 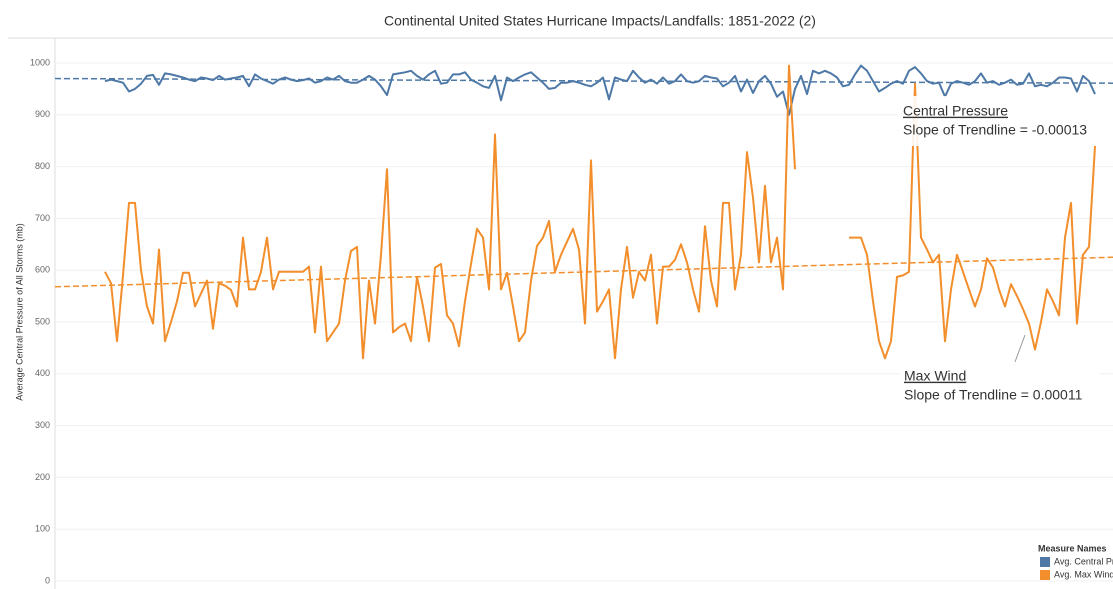 I want to click on y-tick-label: 900, so click(x=42, y=114).